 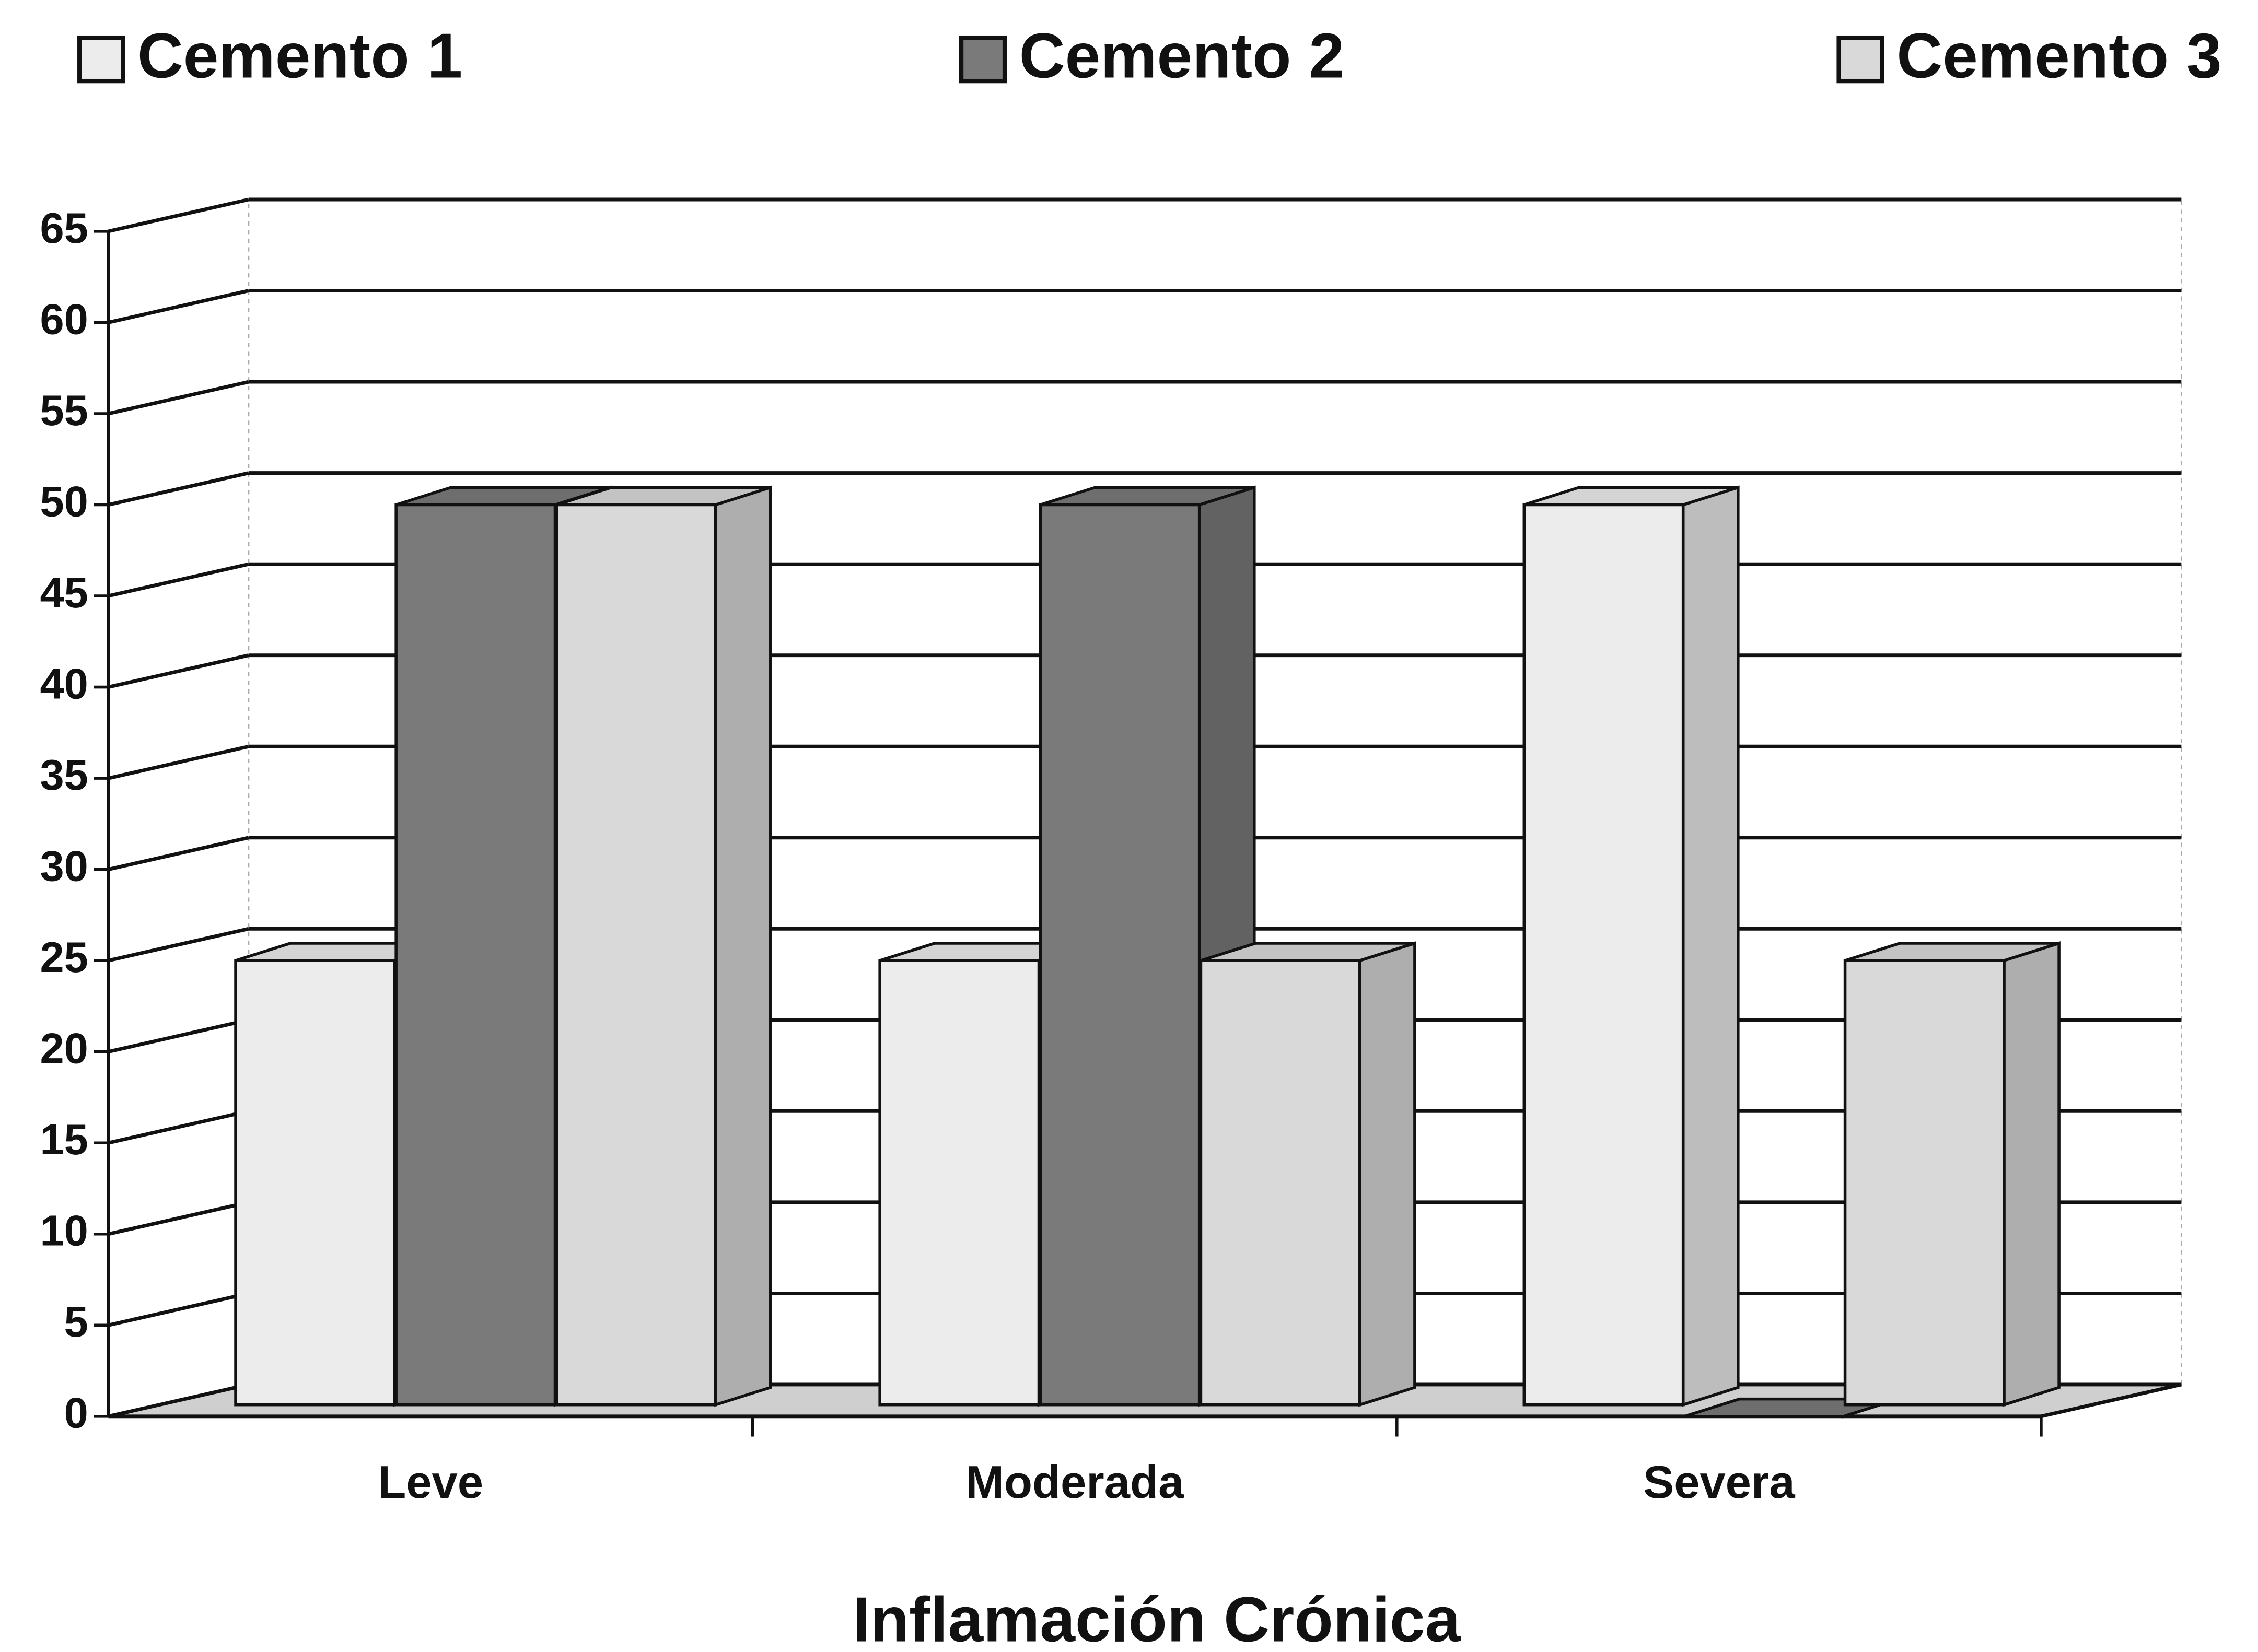 I want to click on x-tick-label: Moderada, so click(x=1074, y=1482).